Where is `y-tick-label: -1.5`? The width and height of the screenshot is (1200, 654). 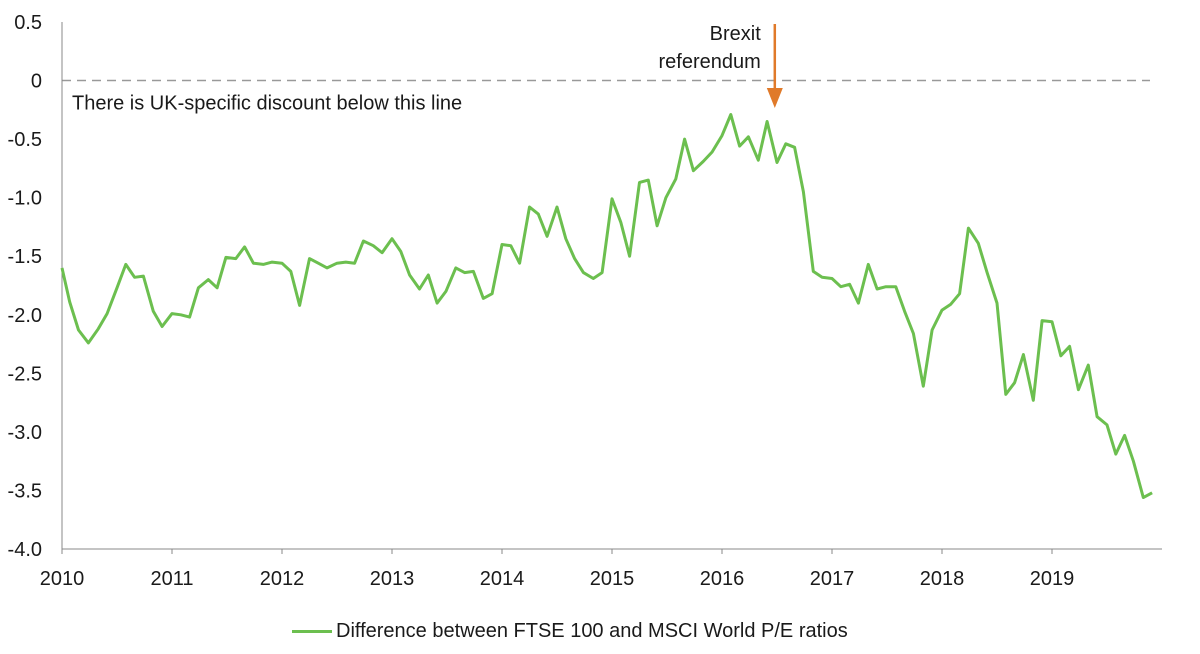 y-tick-label: -1.5 is located at coordinates (25, 257).